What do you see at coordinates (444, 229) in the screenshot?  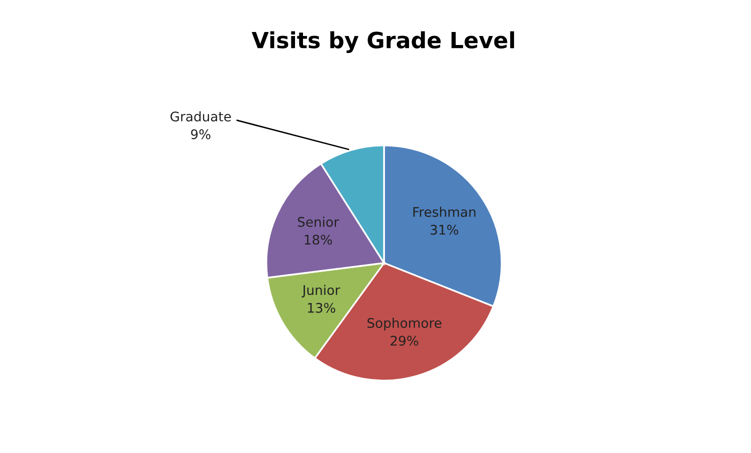 I see `data-label: 31%` at bounding box center [444, 229].